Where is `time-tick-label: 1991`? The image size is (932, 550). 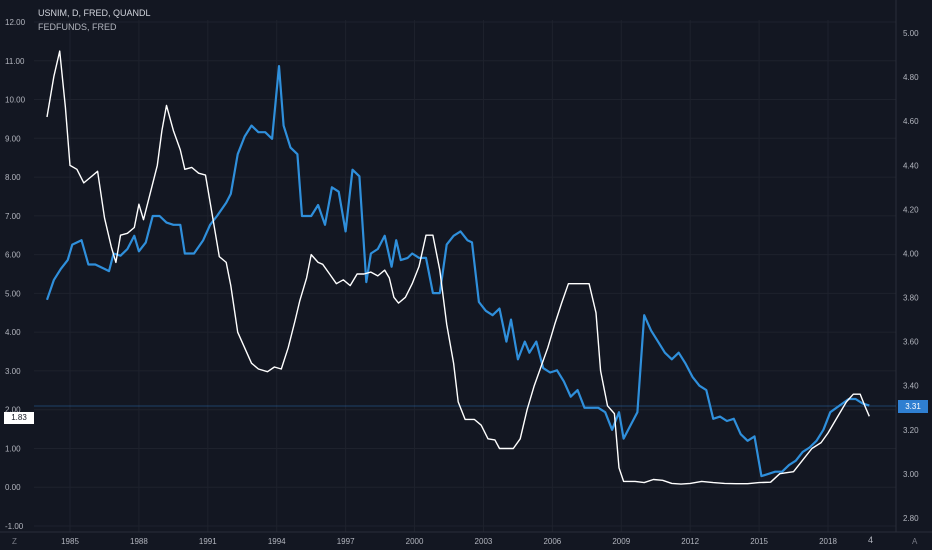
time-tick-label: 1991 is located at coordinates (208, 541).